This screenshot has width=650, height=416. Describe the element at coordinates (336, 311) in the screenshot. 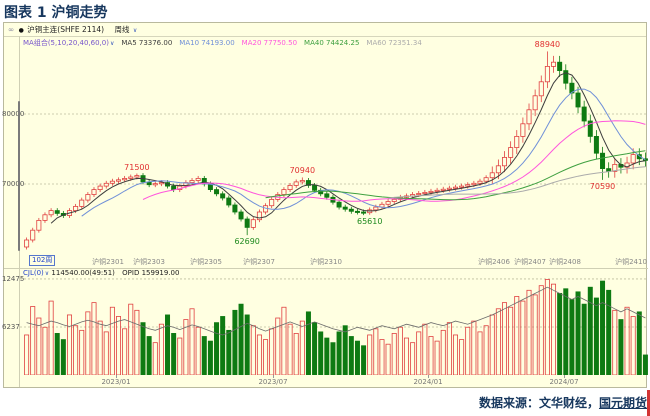

I see `open-interest-line` at that location.